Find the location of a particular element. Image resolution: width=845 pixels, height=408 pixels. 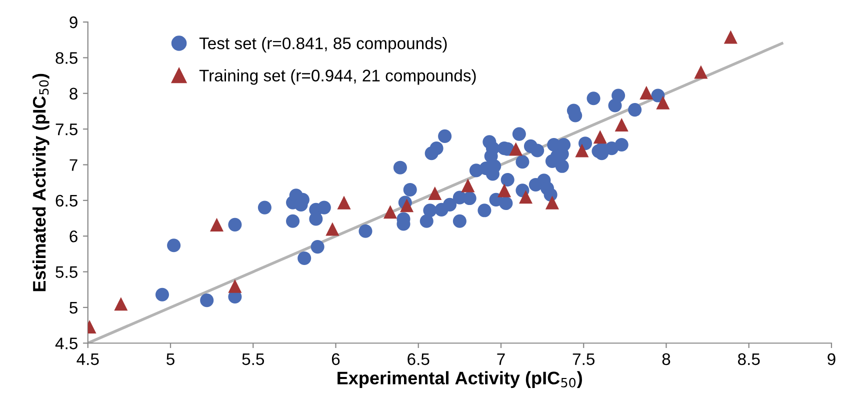

x-tick-label: 6.5 is located at coordinates (419, 359).